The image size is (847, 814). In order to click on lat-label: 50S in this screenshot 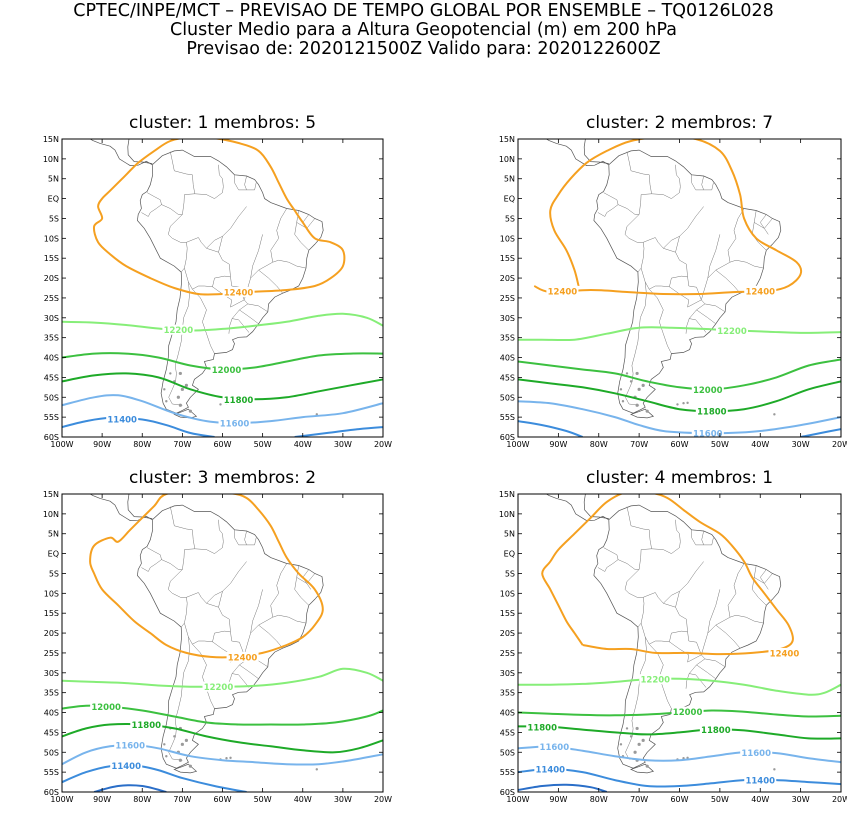, I will do `click(507, 397)`.